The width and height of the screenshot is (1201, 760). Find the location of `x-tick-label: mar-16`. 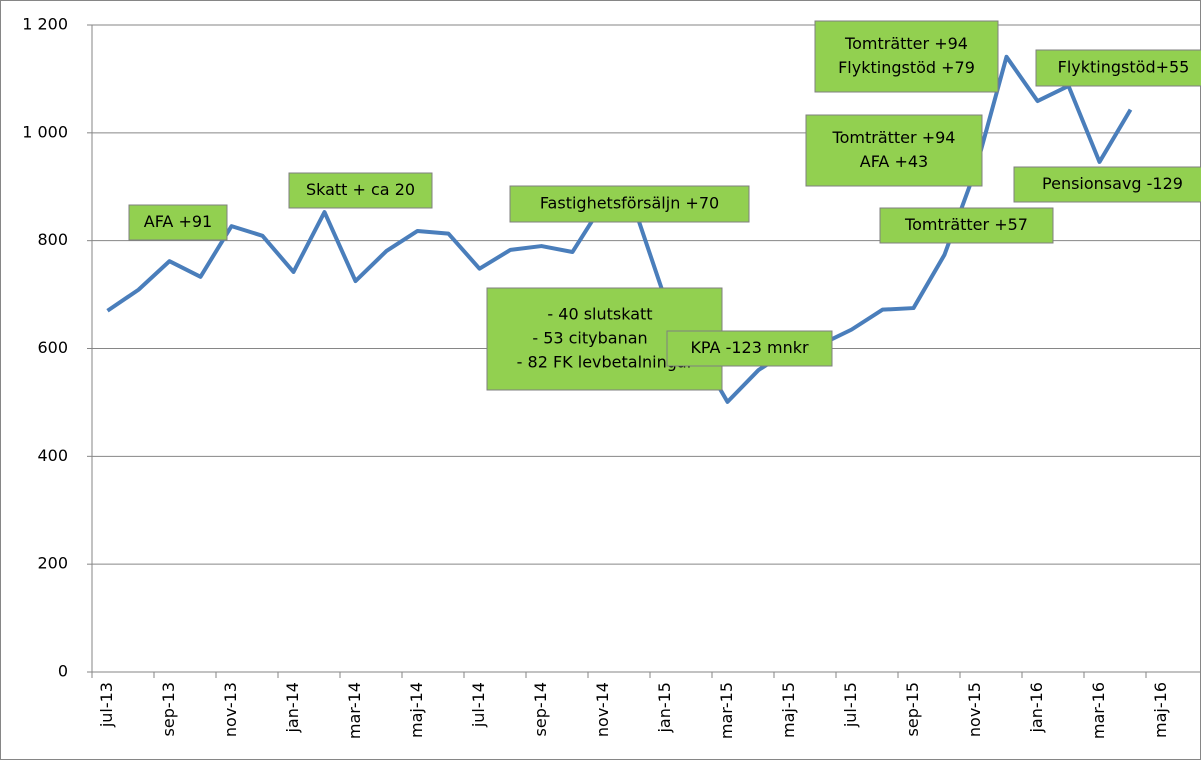

x-tick-label: mar-16 is located at coordinates (1098, 710).